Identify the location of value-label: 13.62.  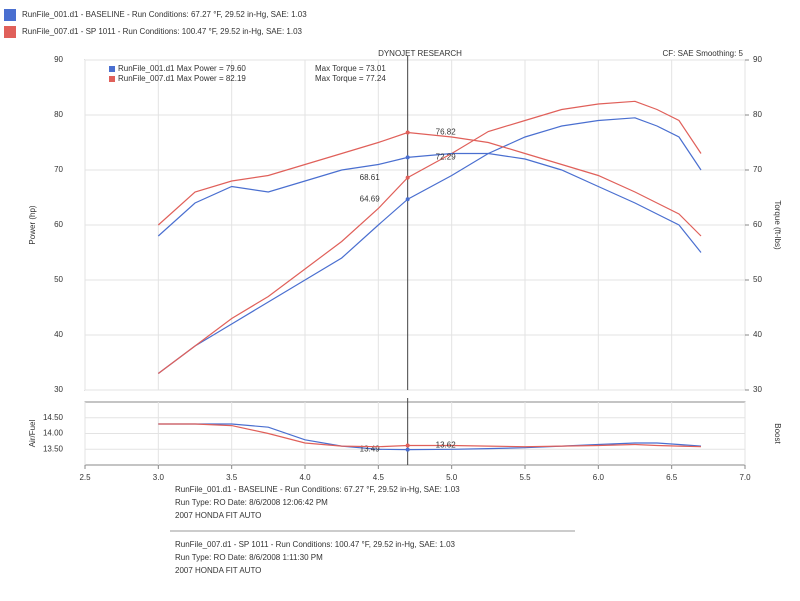
(446, 445).